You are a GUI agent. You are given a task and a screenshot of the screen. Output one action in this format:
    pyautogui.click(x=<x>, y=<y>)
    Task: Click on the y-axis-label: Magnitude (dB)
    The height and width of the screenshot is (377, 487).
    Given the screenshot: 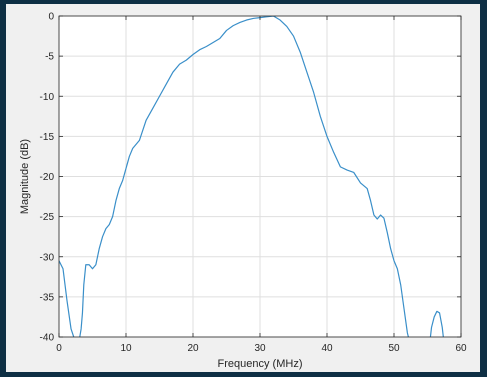 What is the action you would take?
    pyautogui.click(x=25, y=176)
    